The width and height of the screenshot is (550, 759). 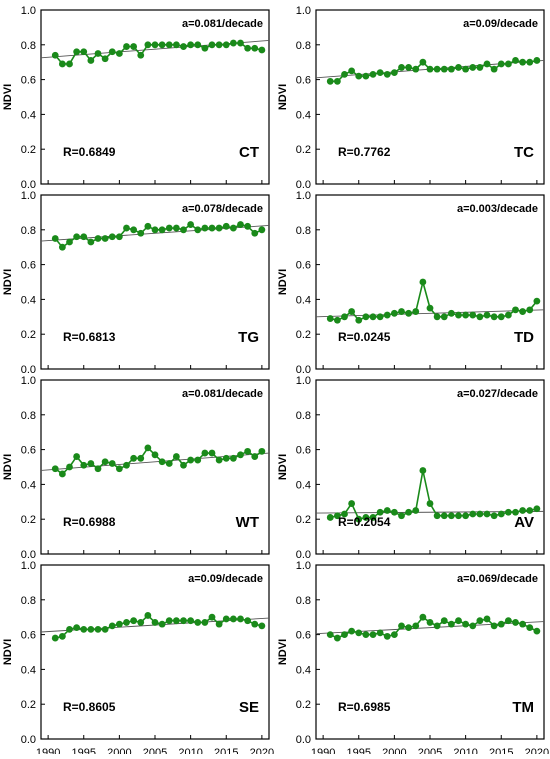 I want to click on r-annotation: R=0.2054, so click(x=364, y=522).